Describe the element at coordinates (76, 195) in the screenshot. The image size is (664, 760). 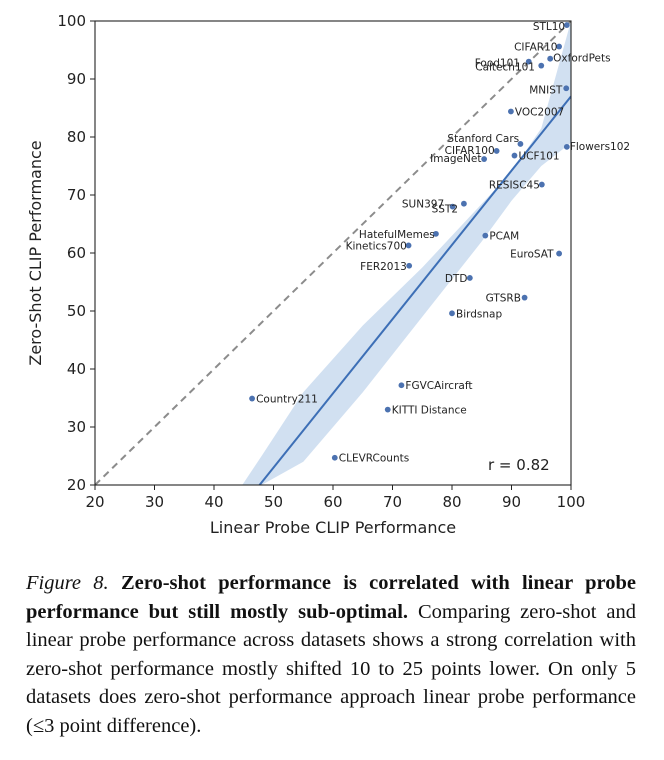
I see `y-tick-label: 70` at that location.